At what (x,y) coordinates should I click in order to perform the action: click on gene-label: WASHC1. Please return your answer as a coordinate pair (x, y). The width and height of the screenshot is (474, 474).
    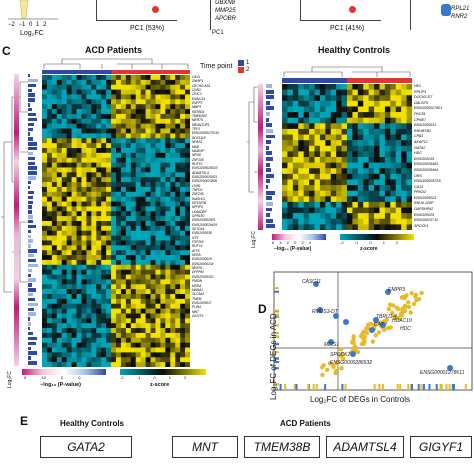
    Looking at the image, I should click on (199, 198).